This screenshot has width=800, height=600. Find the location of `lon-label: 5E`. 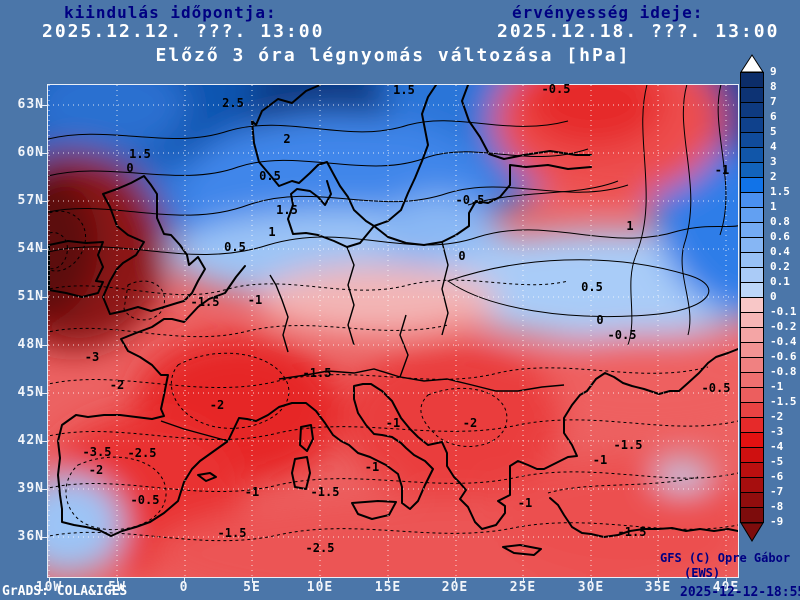

lon-label: 5E is located at coordinates (252, 587).